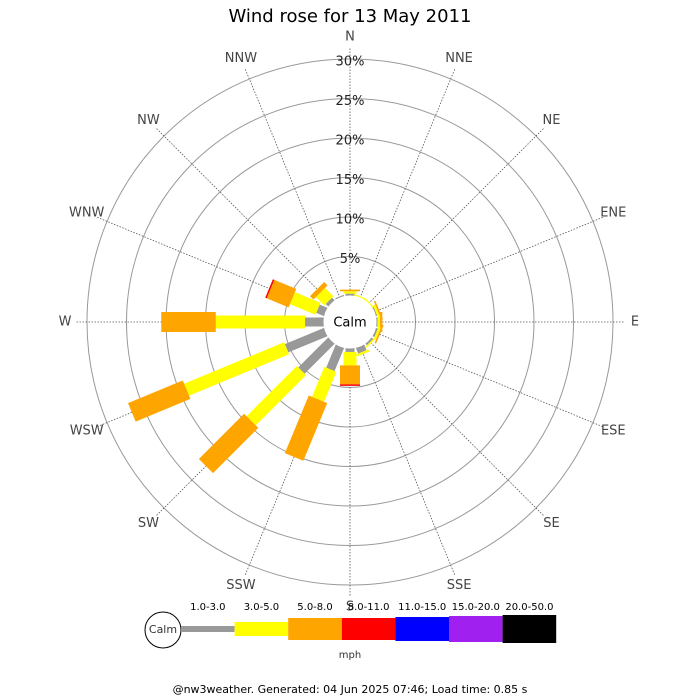  Describe the element at coordinates (613, 212) in the screenshot. I see `direction-label: ENE` at that location.